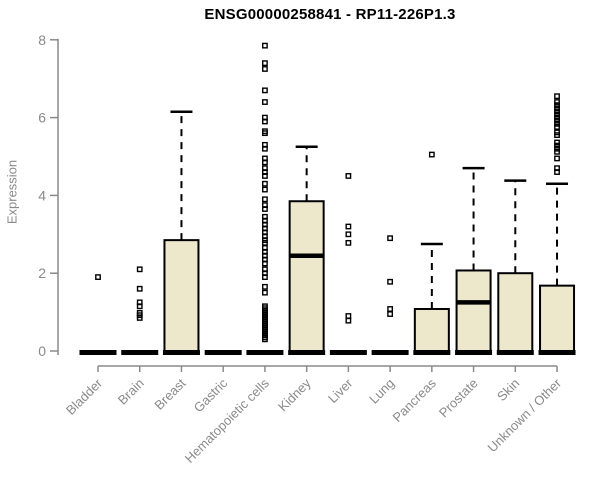 The width and height of the screenshot is (600, 500). I want to click on x-tick-label-unknown-other: Unknown / Other, so click(525, 415).